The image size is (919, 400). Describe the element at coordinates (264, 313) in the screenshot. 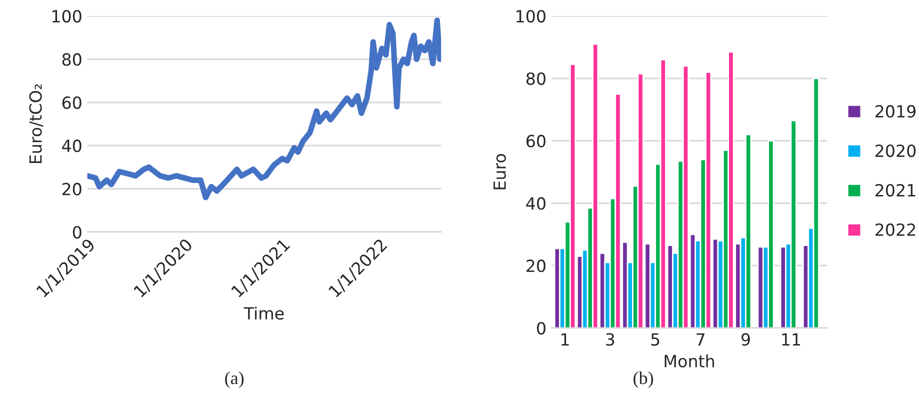

I see `x-axis-title: Time` at that location.